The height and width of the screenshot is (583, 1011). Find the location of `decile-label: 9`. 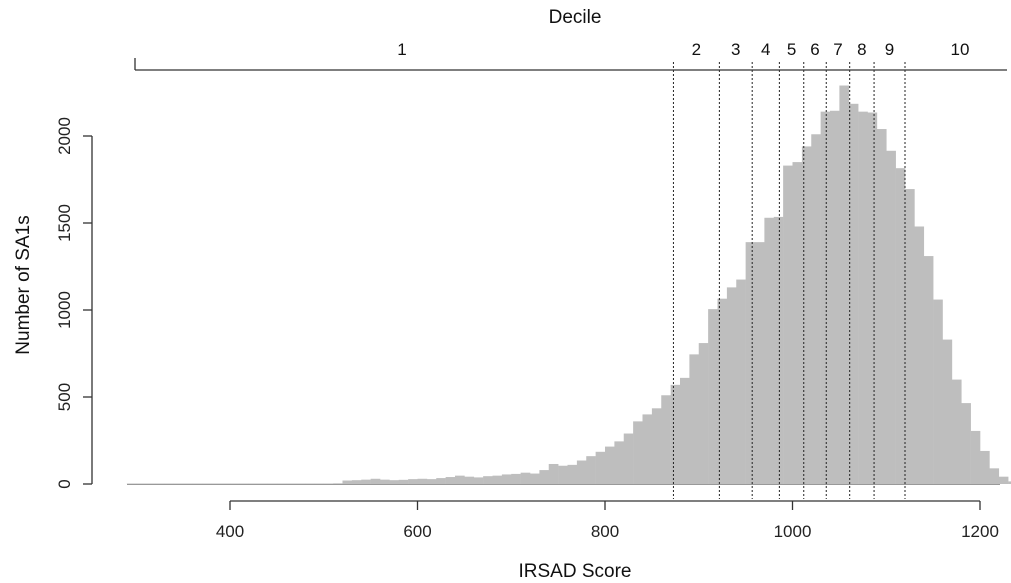

decile-label: 9 is located at coordinates (889, 49).